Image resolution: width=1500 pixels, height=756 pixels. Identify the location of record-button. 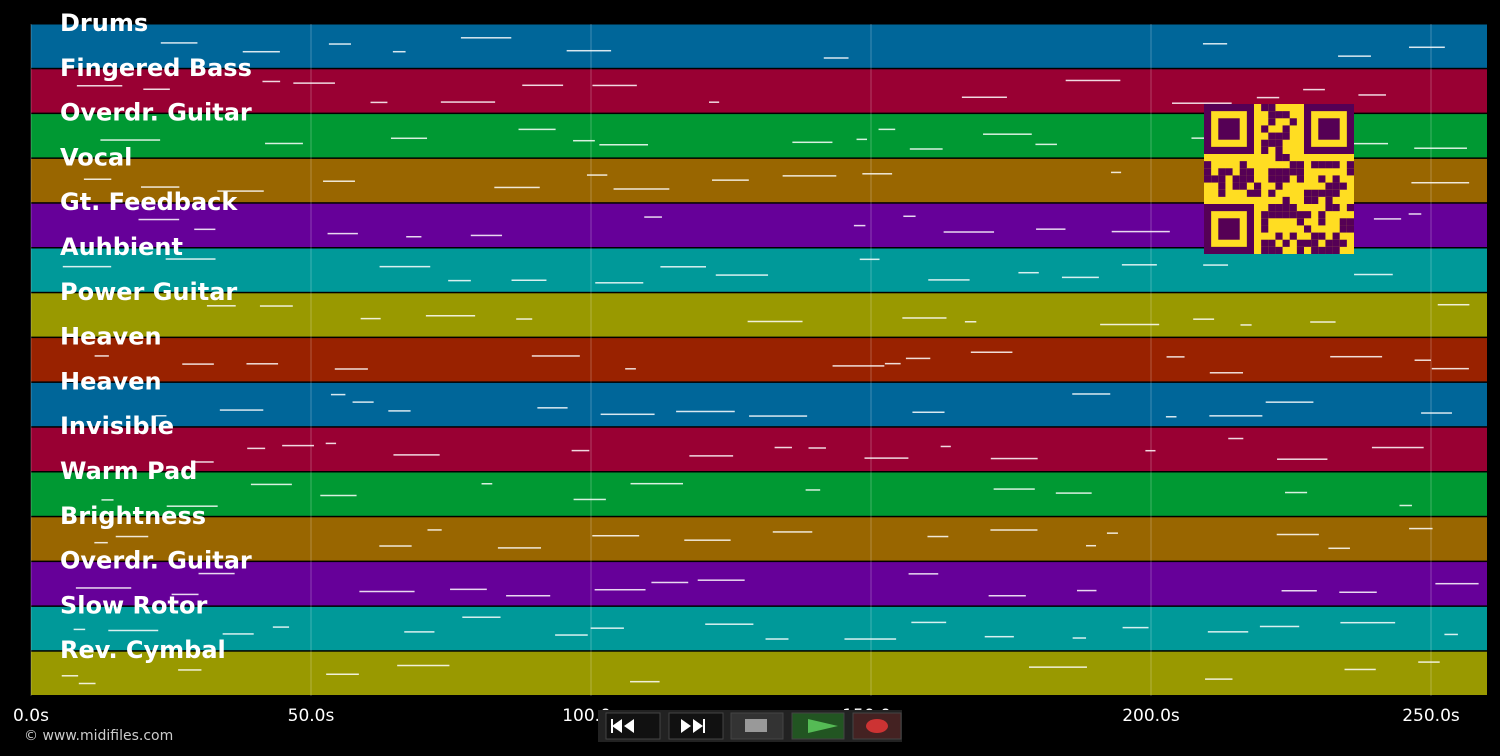
(877, 726).